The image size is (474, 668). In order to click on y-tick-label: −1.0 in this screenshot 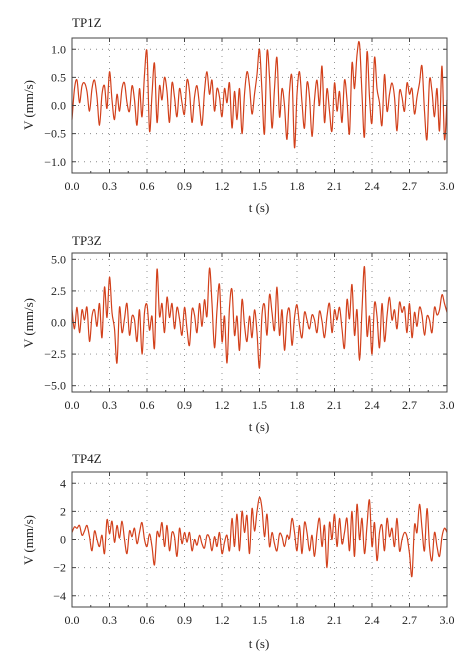, I will do `click(55, 162)`.